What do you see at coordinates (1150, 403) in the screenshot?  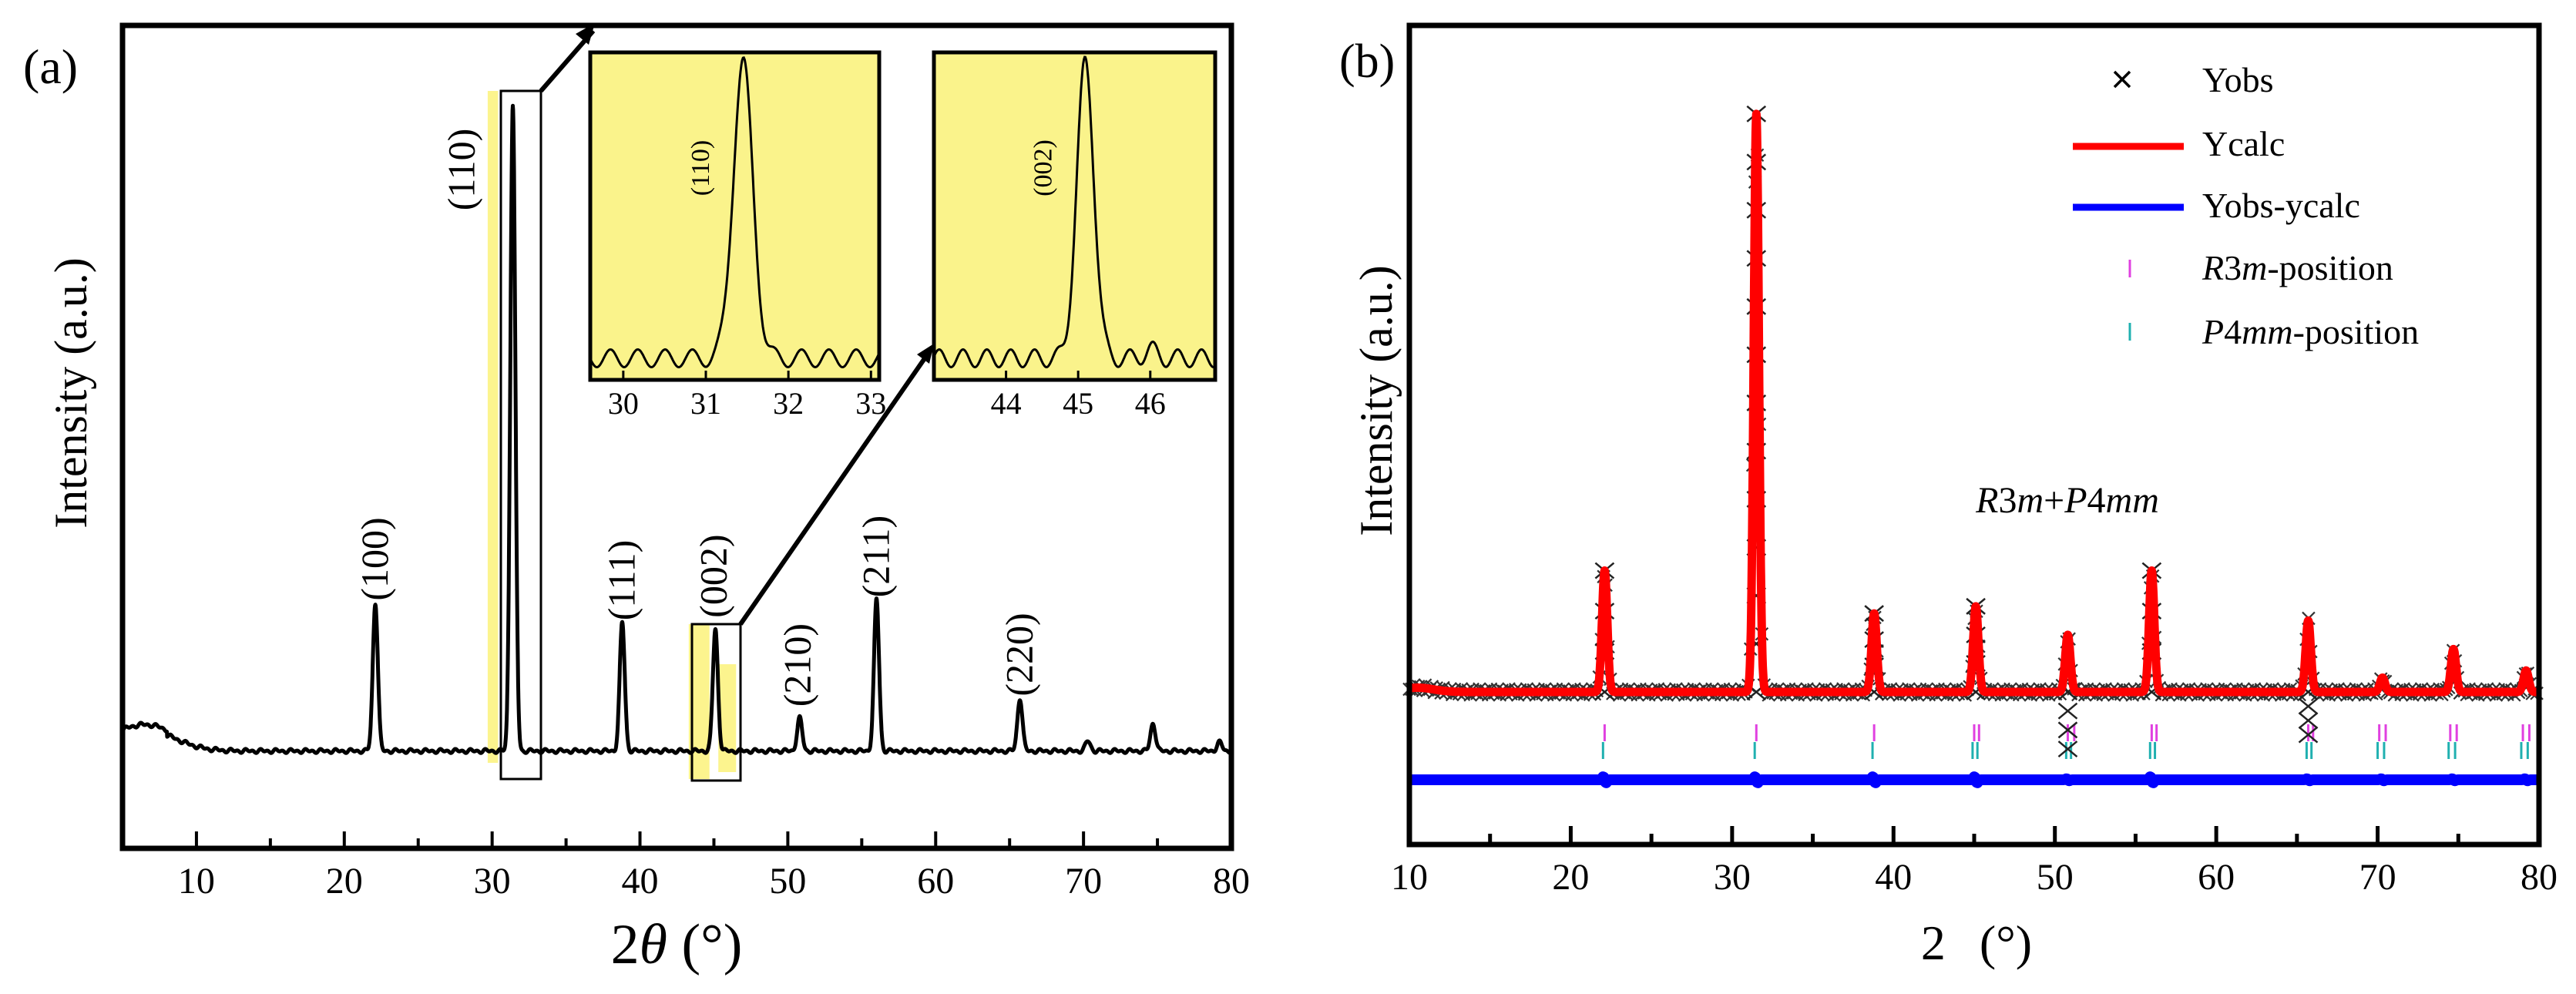 I see `inset-x-tick-label: 46` at bounding box center [1150, 403].